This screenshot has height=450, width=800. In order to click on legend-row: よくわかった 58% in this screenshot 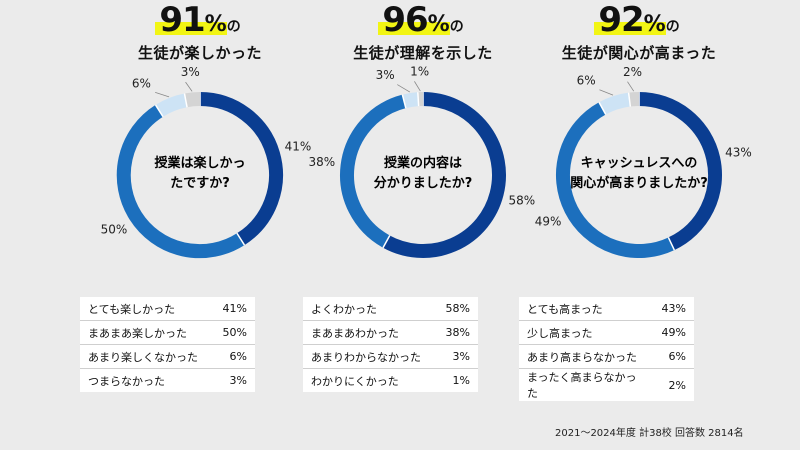, I will do `click(390, 309)`.